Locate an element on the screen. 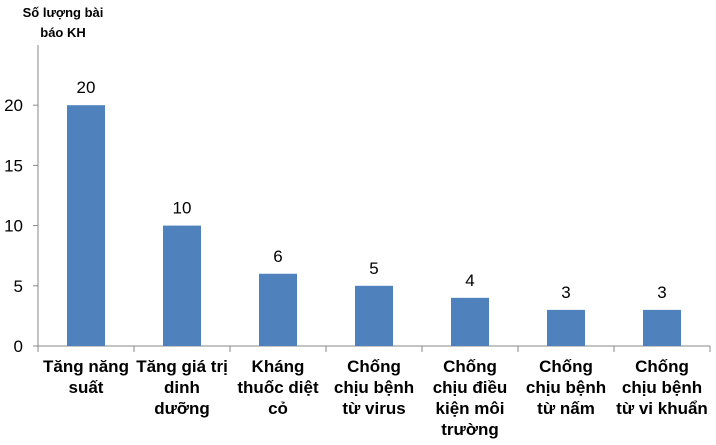  x-tick-label: Tăng năng suất is located at coordinates (86, 377).